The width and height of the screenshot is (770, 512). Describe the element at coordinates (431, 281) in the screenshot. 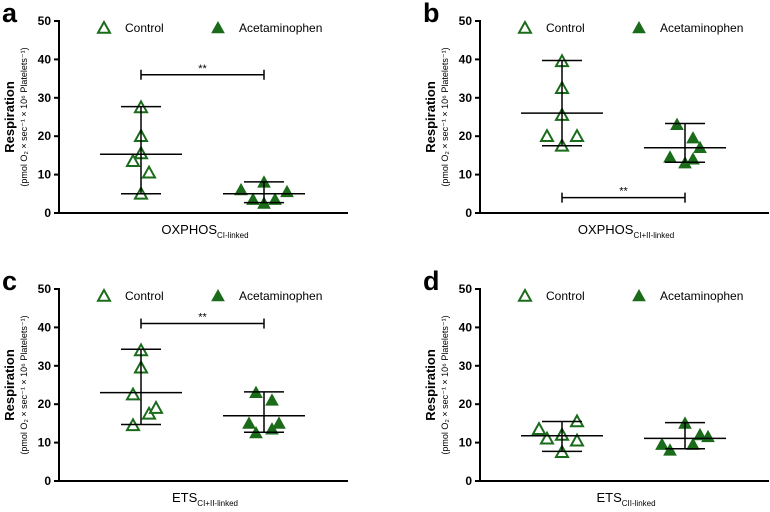

I see `panel-letter: d` at that location.